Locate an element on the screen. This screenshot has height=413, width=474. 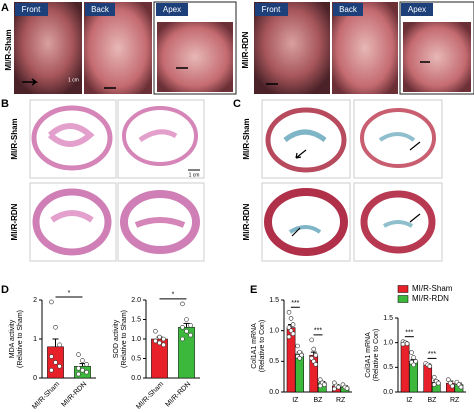
y-axis-label: MDA activity is located at coordinates (12, 338).